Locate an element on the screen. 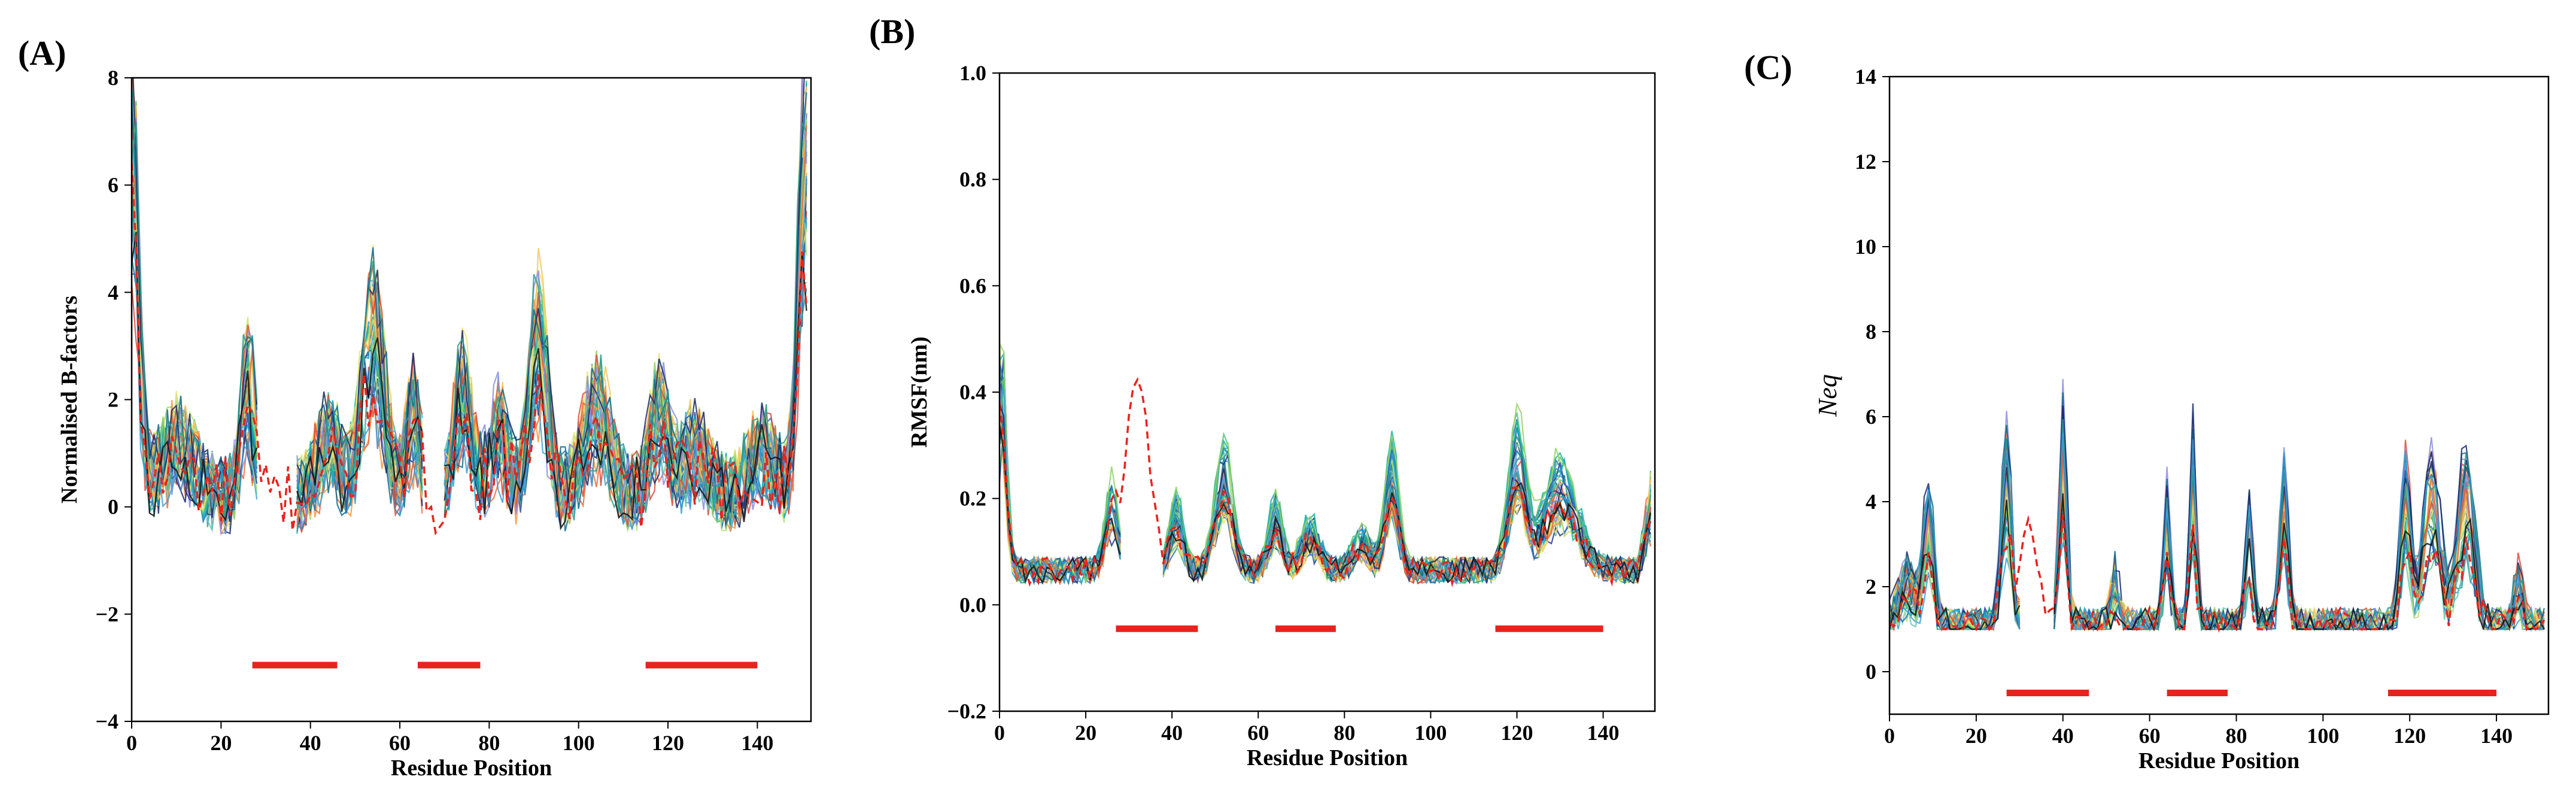 The height and width of the screenshot is (801, 2576). y-tick-label: 0.8 is located at coordinates (972, 180).